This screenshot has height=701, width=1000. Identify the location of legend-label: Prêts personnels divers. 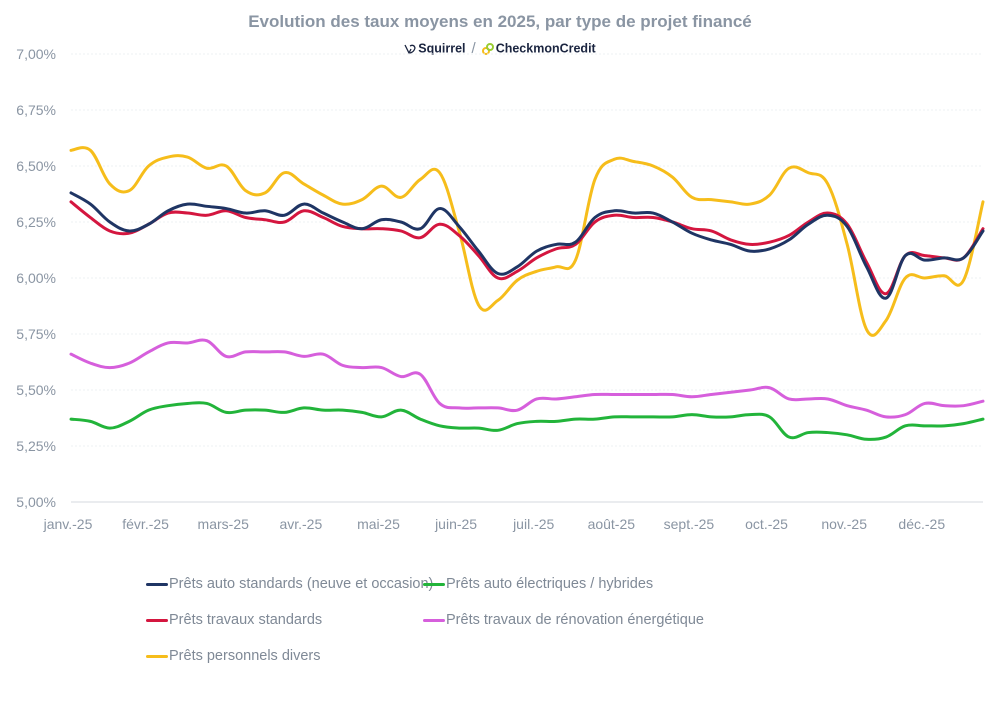
(245, 656).